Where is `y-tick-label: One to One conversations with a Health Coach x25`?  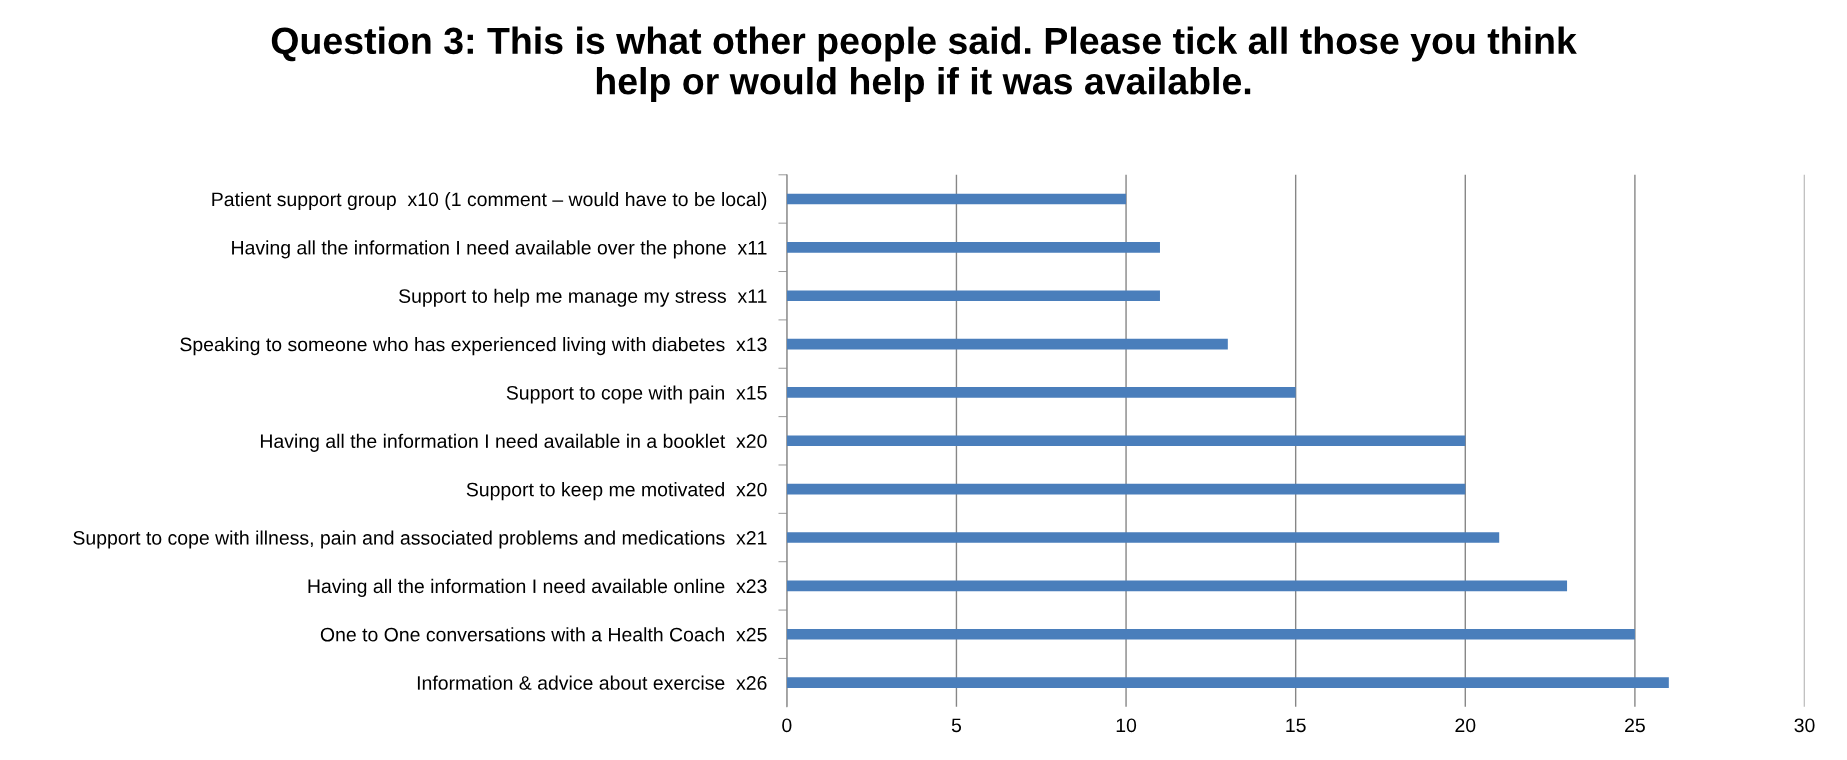 y-tick-label: One to One conversations with a Health Coach x25 is located at coordinates (543, 634).